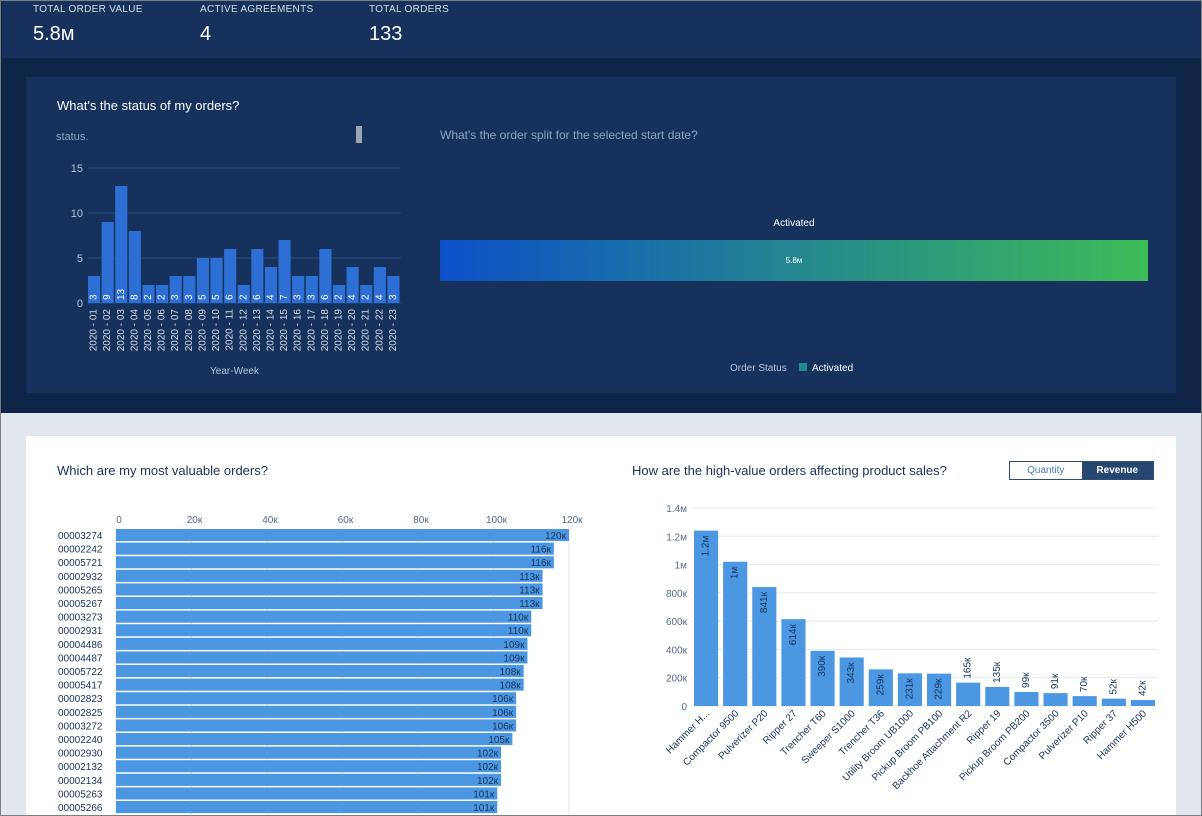  Describe the element at coordinates (409, 9) in the screenshot. I see `kpi-label: TOTAL ORDERS` at that location.